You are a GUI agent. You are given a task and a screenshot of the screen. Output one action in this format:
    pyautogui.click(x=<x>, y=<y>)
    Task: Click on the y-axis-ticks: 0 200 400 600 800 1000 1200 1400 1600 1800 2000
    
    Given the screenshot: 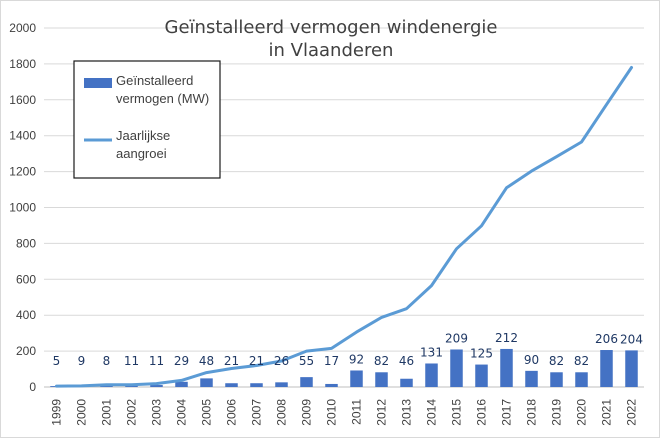 What is the action you would take?
    pyautogui.click(x=22, y=207)
    